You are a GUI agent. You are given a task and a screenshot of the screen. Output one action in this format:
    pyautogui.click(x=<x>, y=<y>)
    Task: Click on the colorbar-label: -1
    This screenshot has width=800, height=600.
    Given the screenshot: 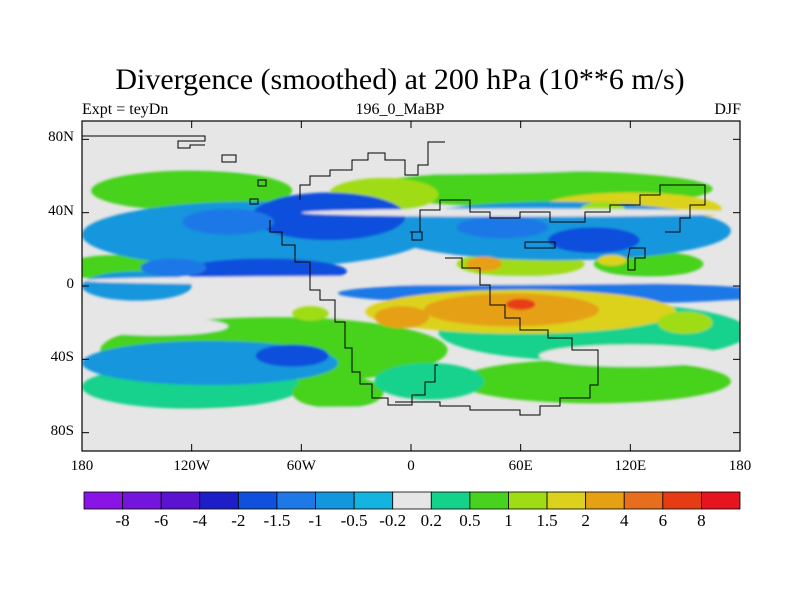 What is the action you would take?
    pyautogui.click(x=315, y=520)
    